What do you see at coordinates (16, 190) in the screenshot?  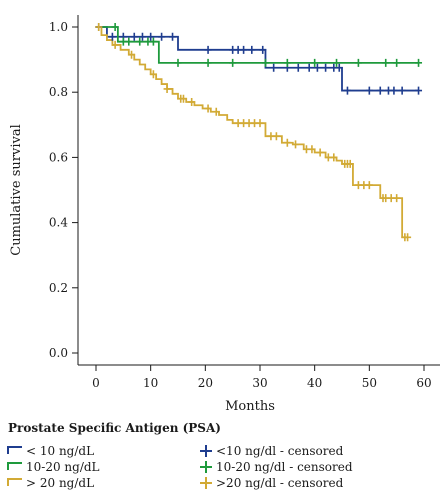 I see `y-axis-title: Cumulative survival` at bounding box center [16, 190].